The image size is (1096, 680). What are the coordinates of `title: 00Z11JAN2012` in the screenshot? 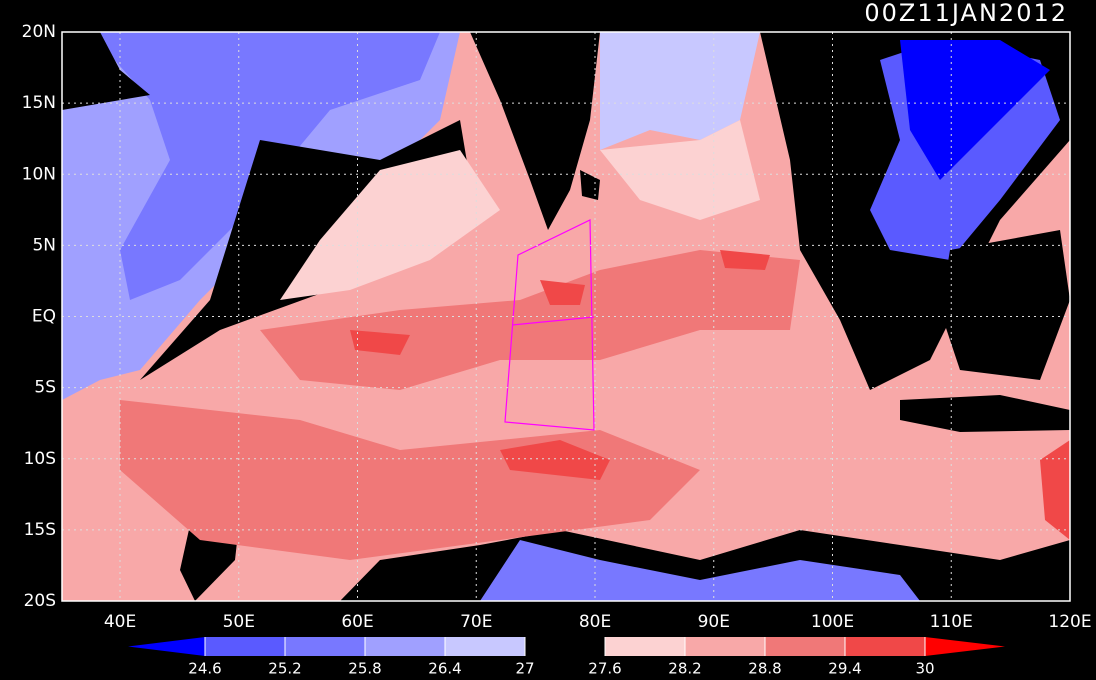 It's located at (966, 13).